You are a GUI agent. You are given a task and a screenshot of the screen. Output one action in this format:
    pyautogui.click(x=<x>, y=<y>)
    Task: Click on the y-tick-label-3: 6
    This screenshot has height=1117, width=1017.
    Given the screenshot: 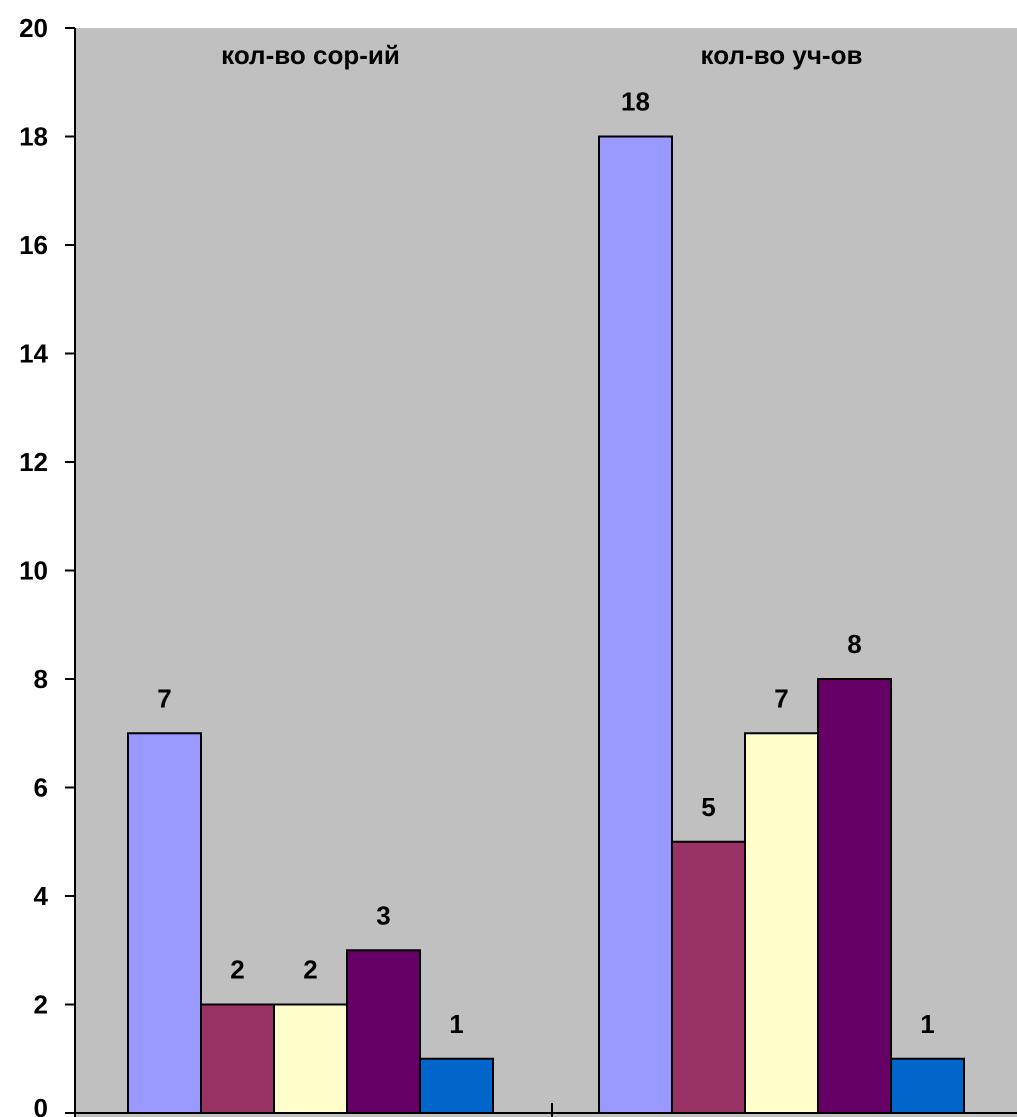 What is the action you would take?
    pyautogui.click(x=41, y=788)
    